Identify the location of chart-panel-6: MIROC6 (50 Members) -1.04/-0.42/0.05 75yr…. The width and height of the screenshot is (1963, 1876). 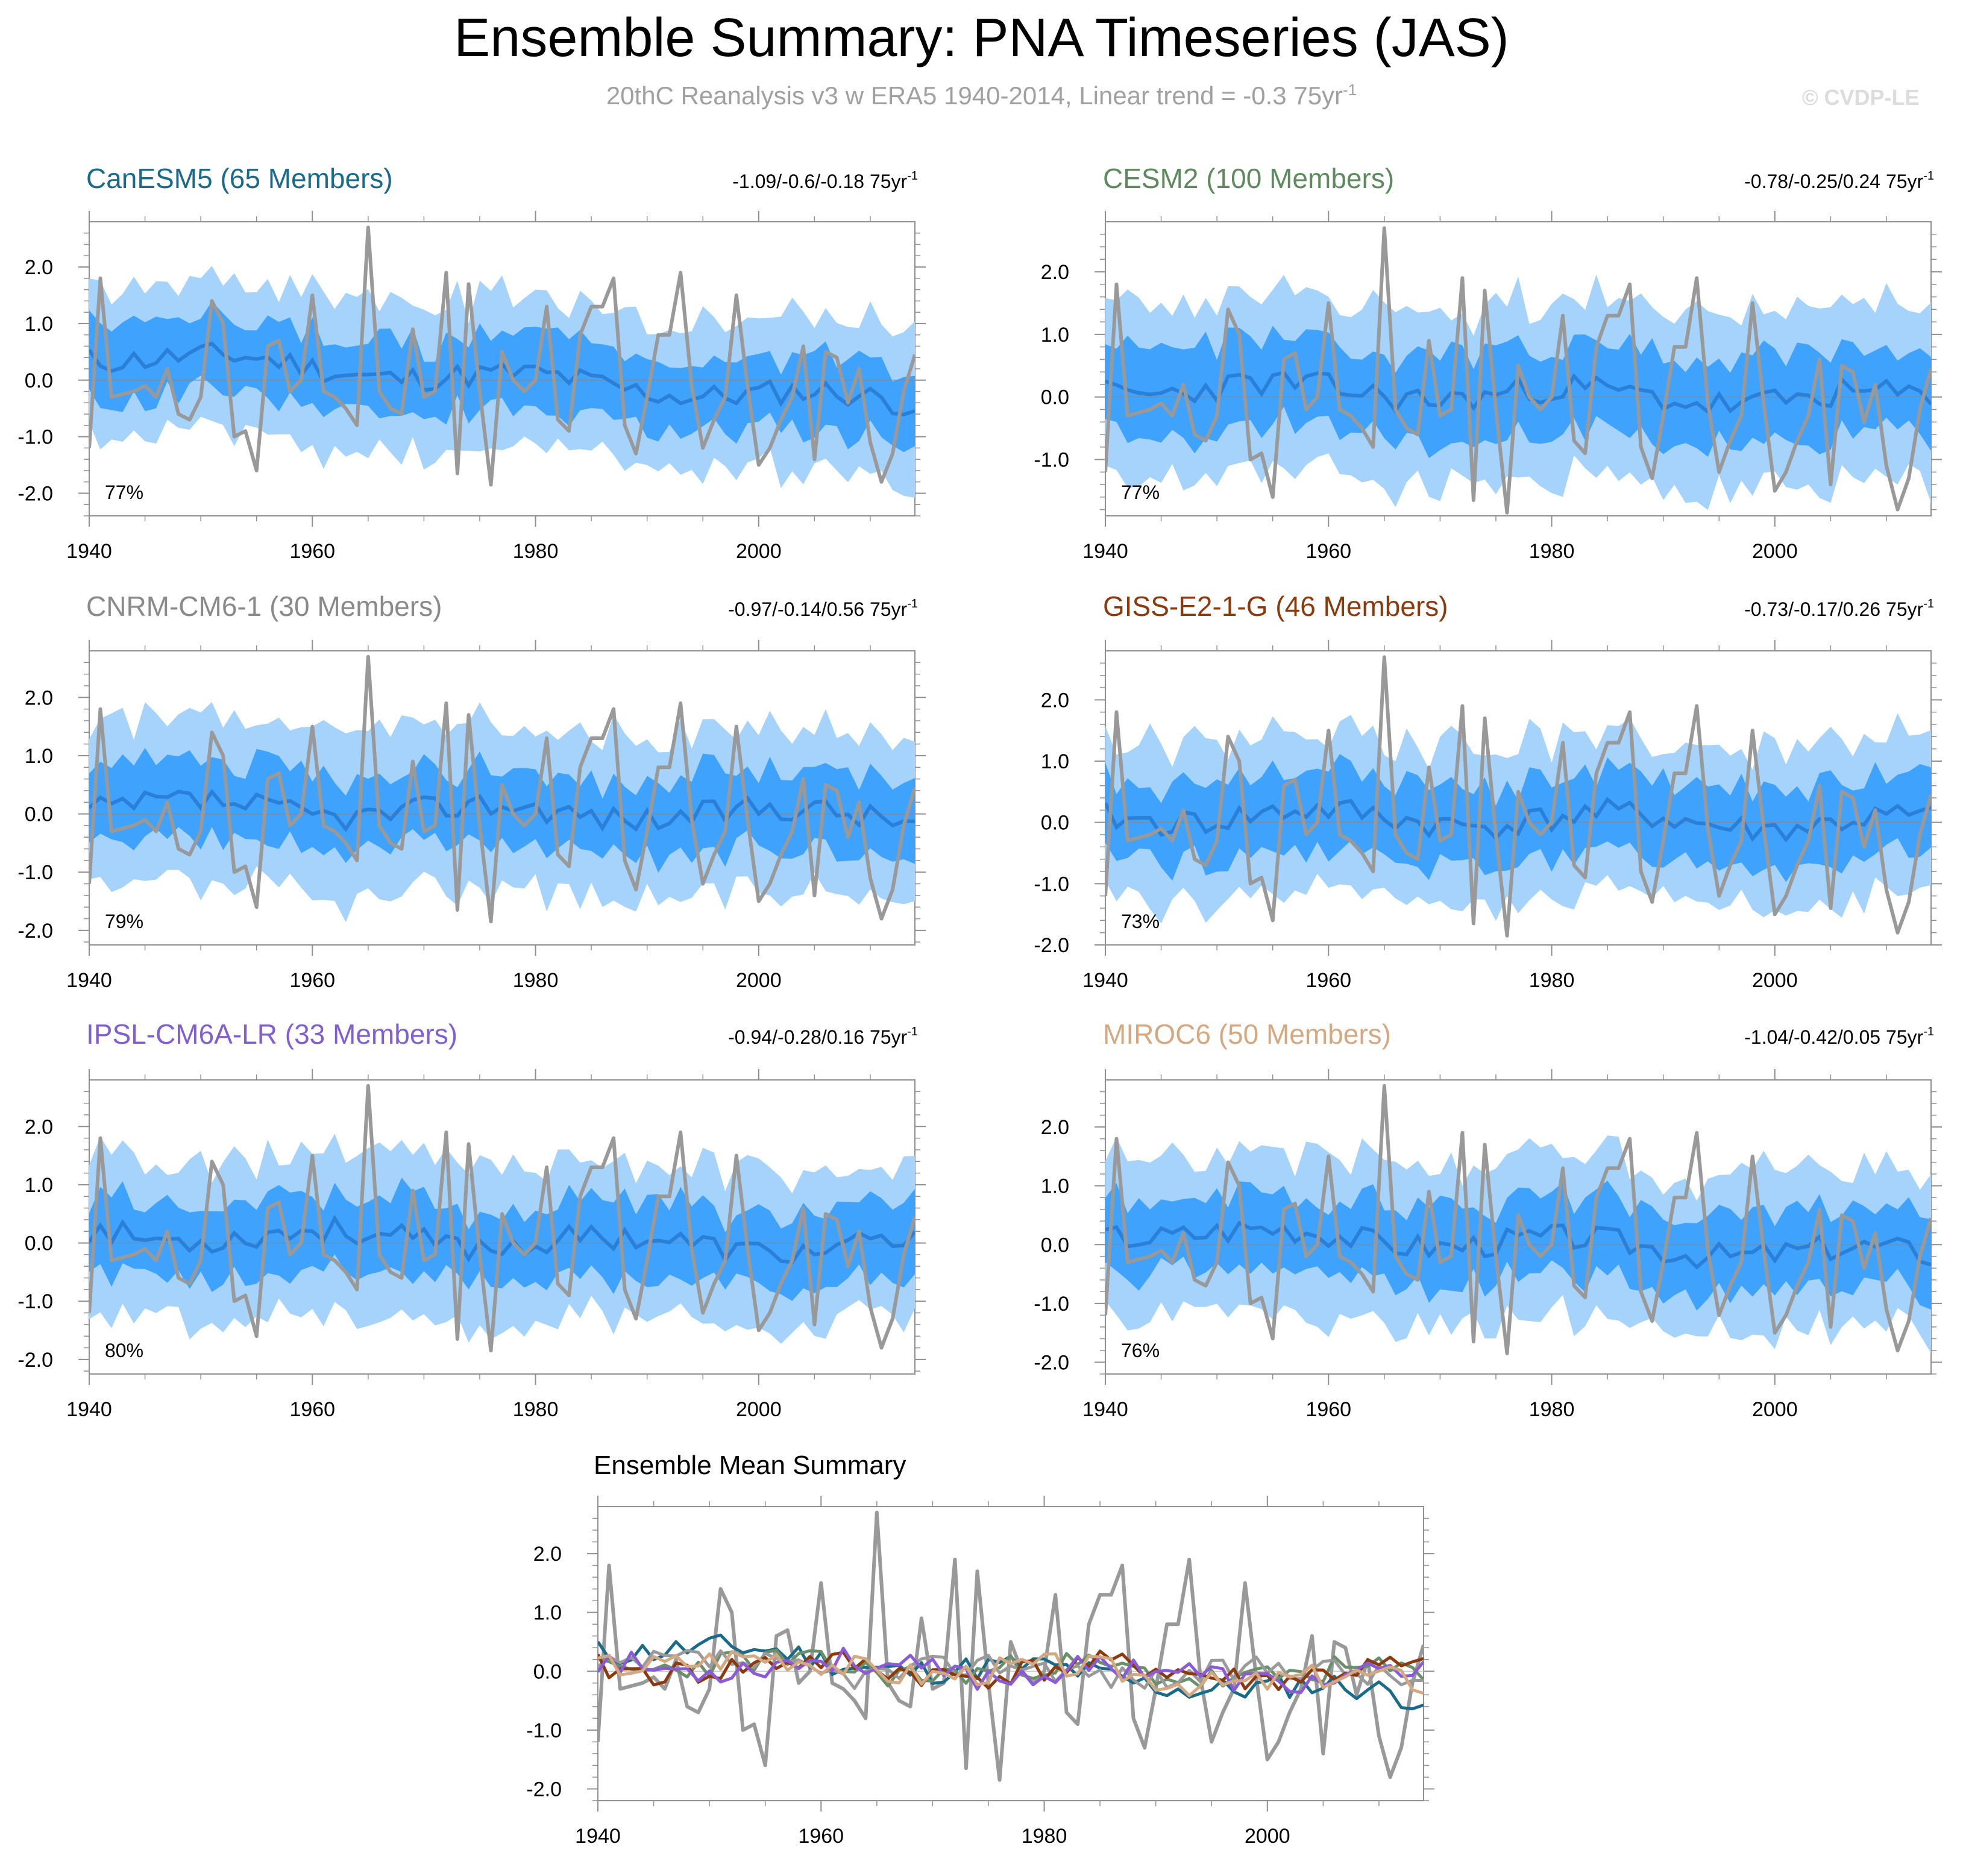
(1488, 1219).